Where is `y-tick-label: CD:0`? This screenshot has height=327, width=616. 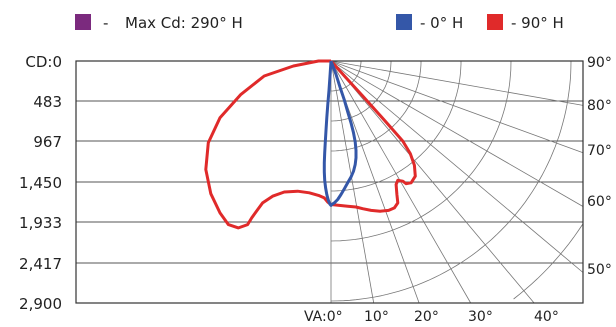
y-tick-label: CD:0 is located at coordinates (43, 62).